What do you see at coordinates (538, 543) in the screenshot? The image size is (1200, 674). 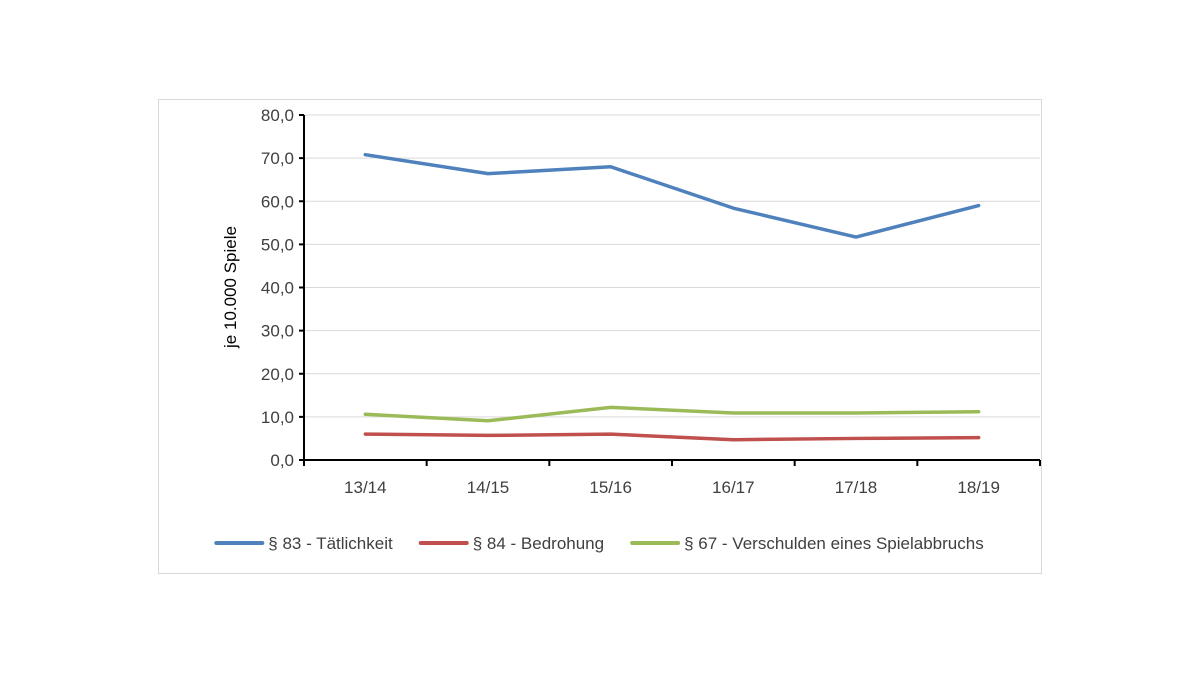 I see `legend-label: § 84 - Bedrohung` at bounding box center [538, 543].